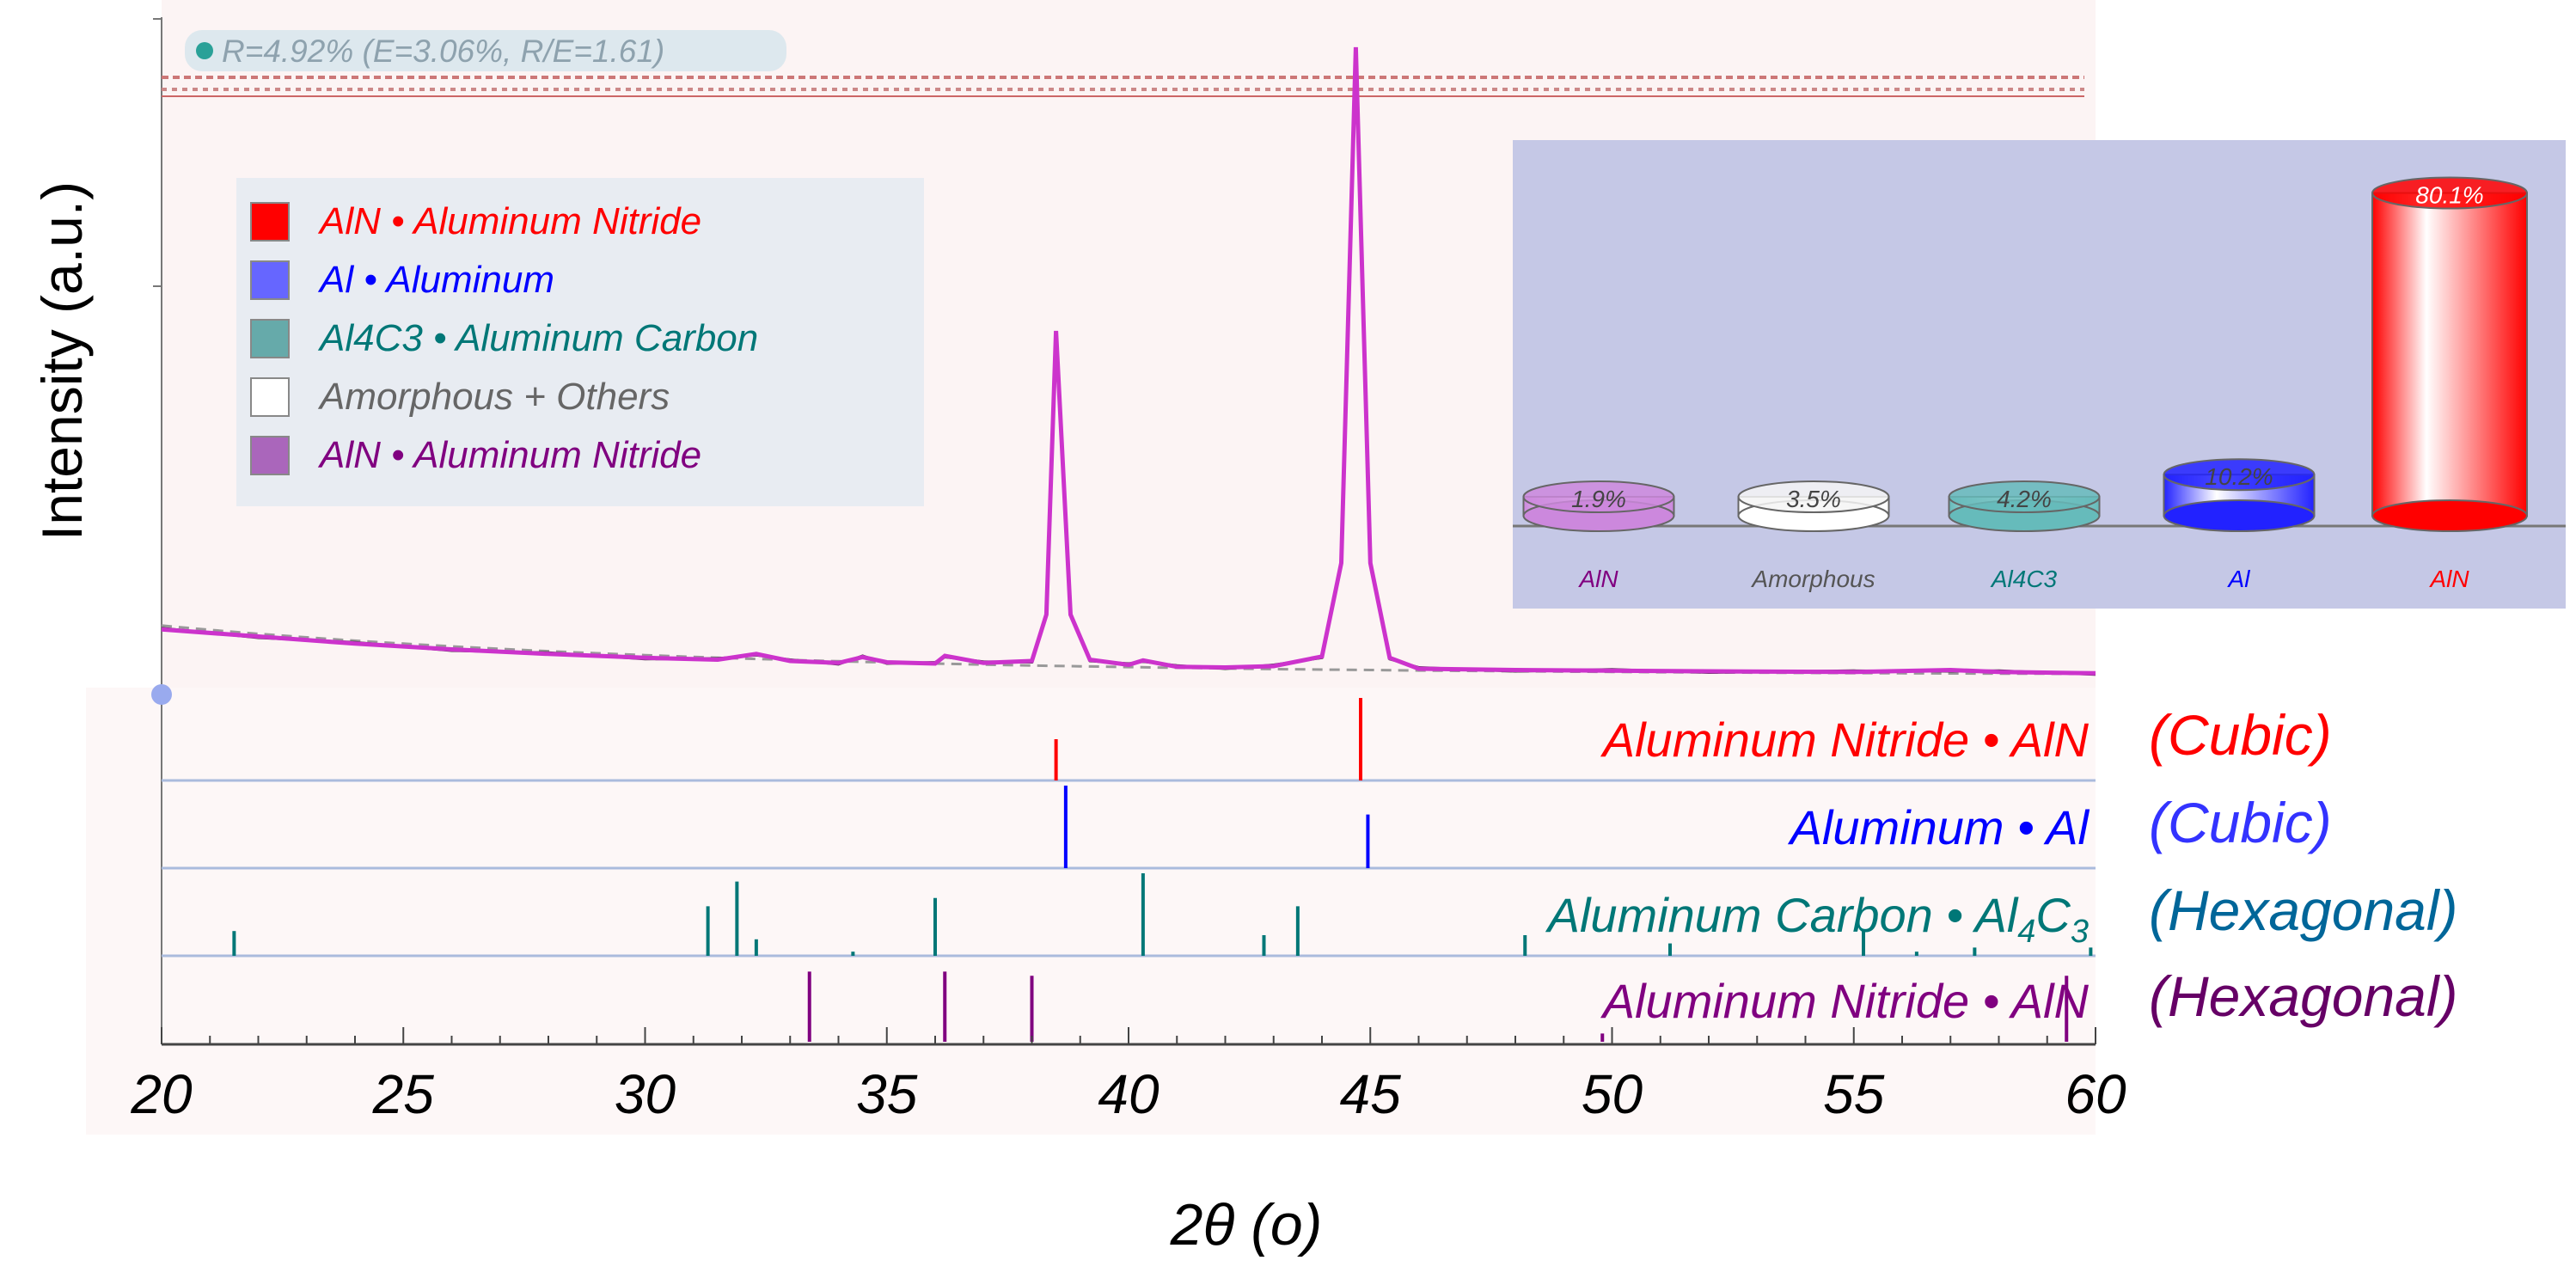 This screenshot has width=2576, height=1285. I want to click on reference-formula-part: 3, so click(2080, 932).